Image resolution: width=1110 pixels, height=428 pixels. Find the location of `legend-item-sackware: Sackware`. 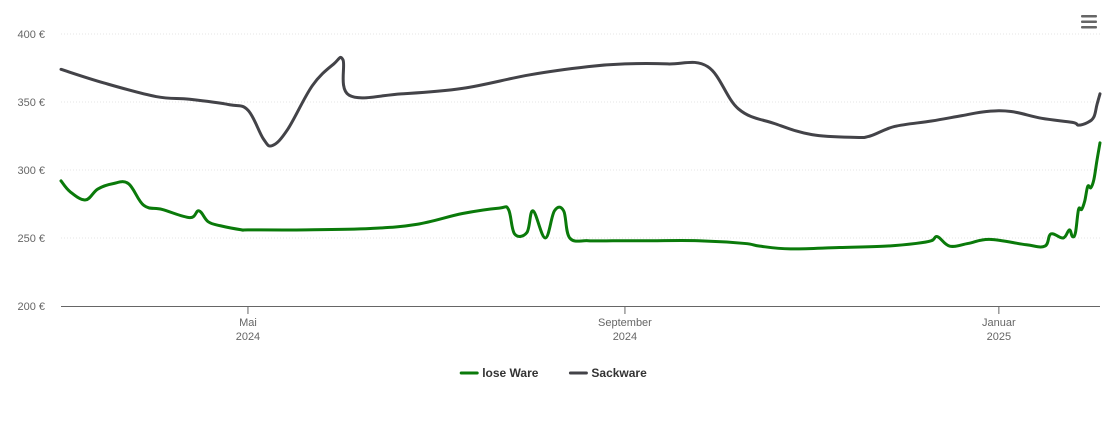

legend-item-sackware: Sackware is located at coordinates (607, 373).